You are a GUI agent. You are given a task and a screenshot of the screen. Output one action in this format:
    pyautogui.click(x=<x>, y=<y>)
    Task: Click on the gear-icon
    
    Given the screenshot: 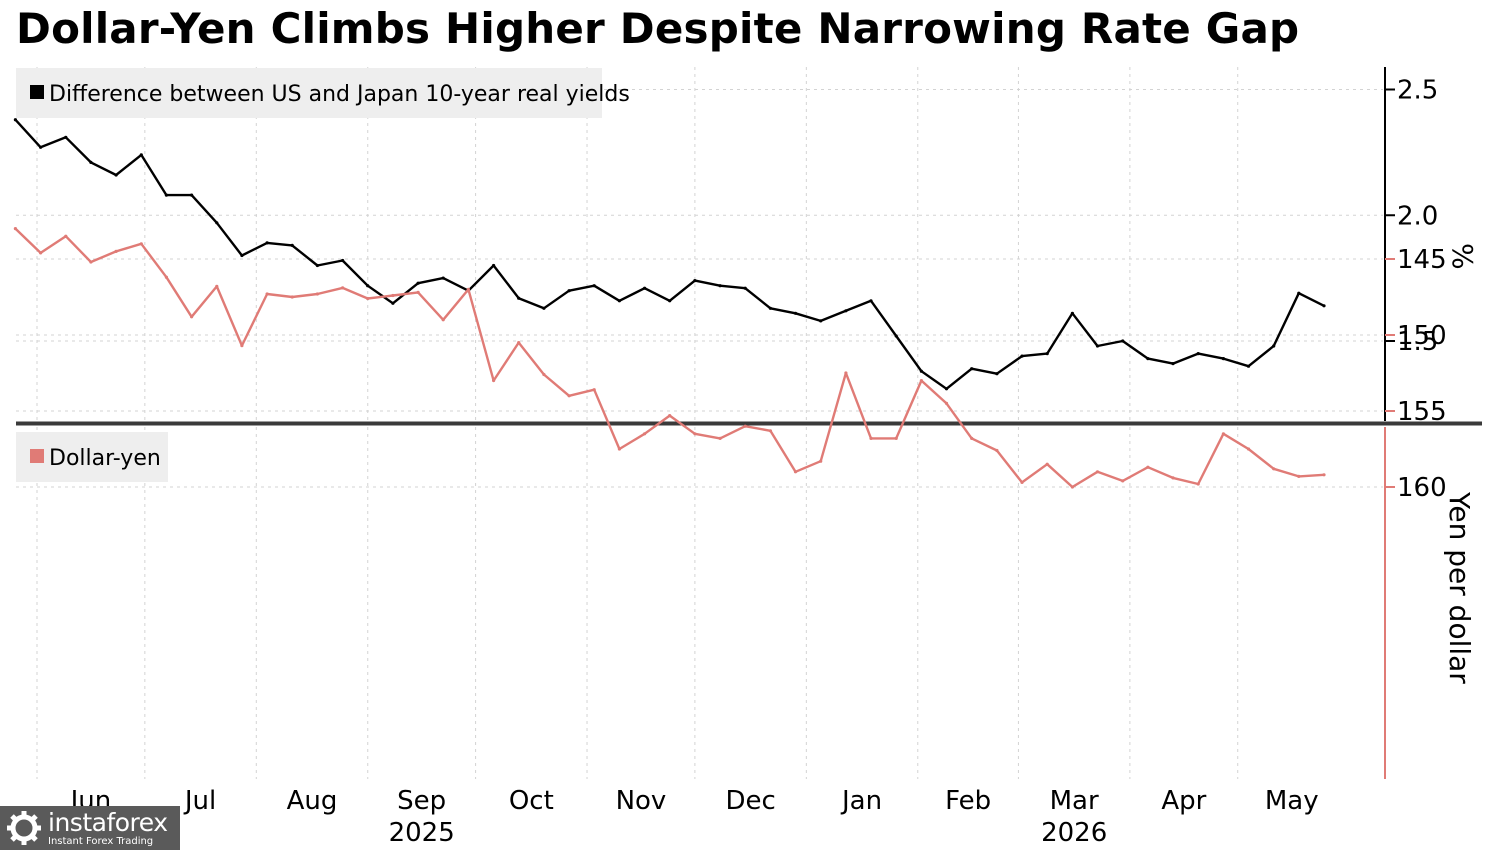 What is the action you would take?
    pyautogui.click(x=24, y=828)
    